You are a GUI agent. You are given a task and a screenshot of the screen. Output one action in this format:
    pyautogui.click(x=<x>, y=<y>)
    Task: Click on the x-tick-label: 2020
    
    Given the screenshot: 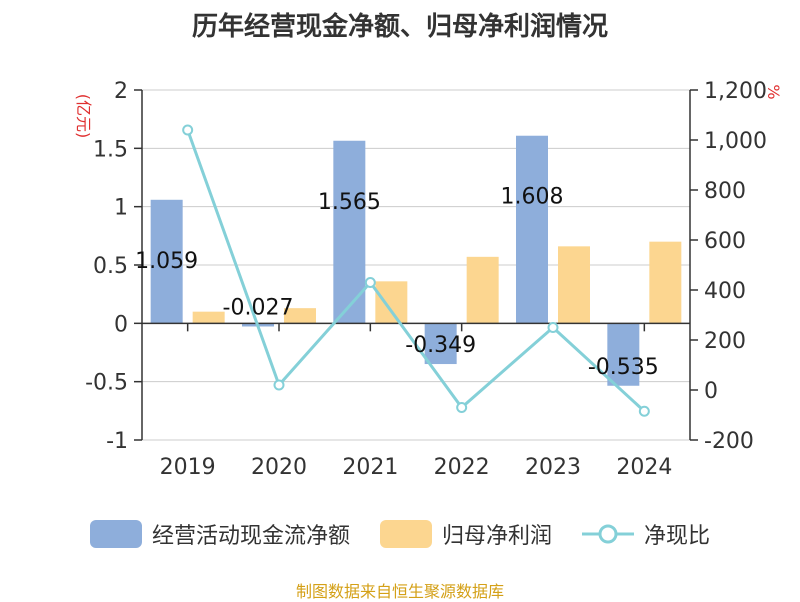 What is the action you would take?
    pyautogui.click(x=279, y=467)
    